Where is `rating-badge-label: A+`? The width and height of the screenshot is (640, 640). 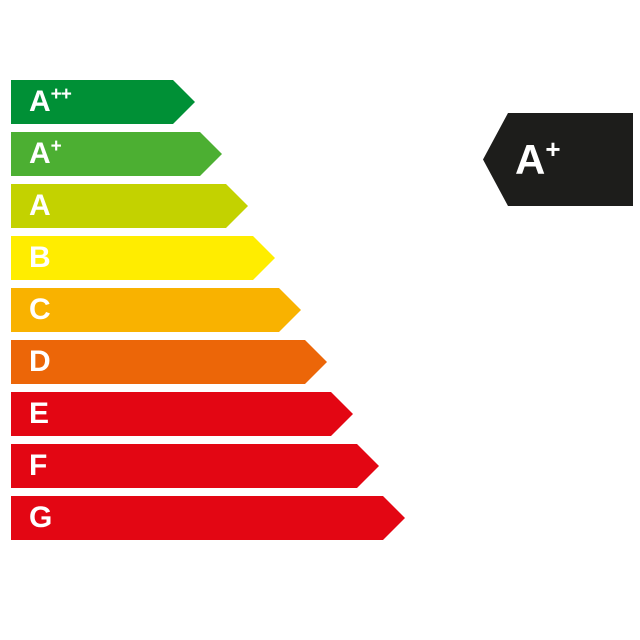 rating-badge-label: A+ is located at coordinates (538, 159).